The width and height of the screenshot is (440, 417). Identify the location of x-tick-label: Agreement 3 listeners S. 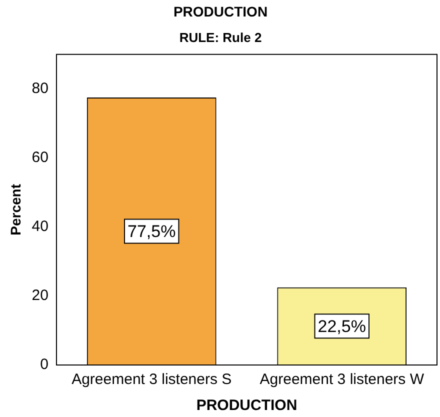
(152, 379).